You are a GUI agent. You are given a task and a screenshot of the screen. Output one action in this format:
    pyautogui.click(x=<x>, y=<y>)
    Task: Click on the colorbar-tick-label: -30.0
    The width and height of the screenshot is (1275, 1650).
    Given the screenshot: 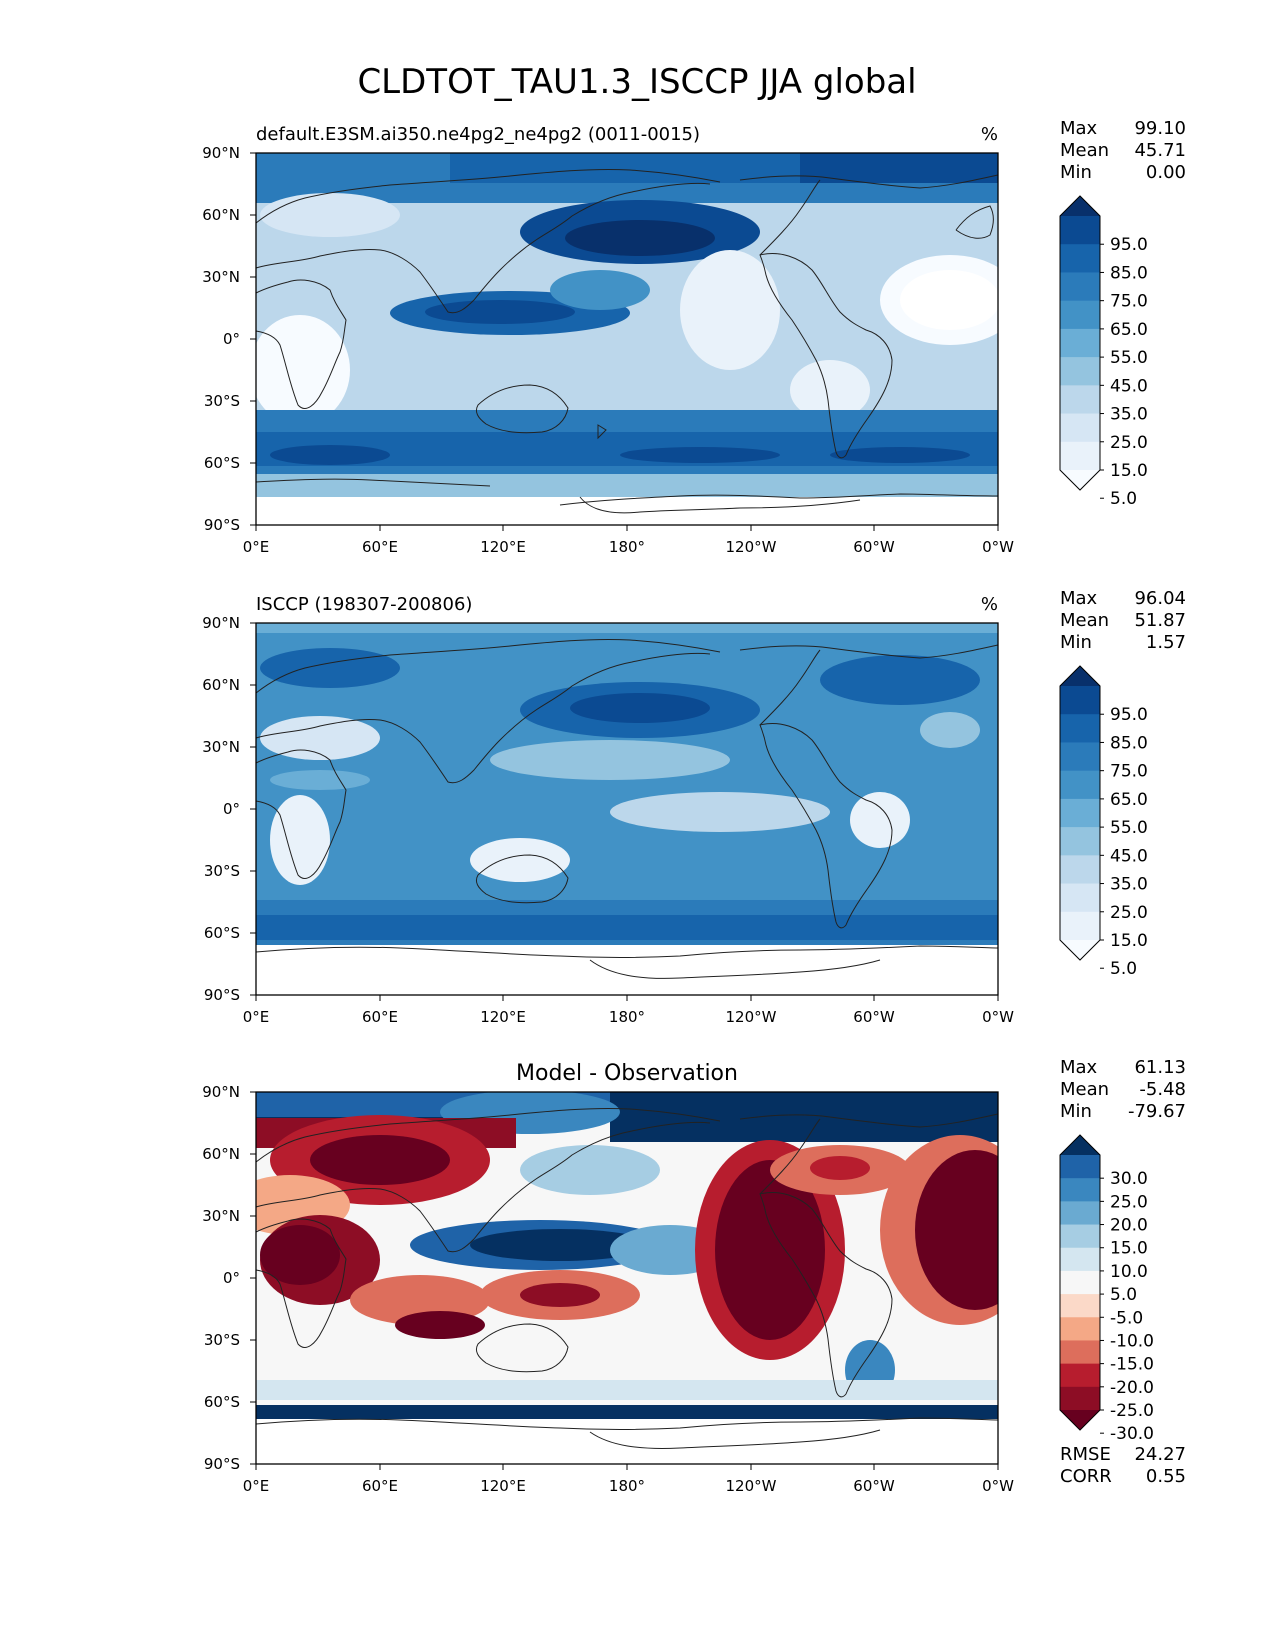 What is the action you would take?
    pyautogui.click(x=1132, y=1434)
    